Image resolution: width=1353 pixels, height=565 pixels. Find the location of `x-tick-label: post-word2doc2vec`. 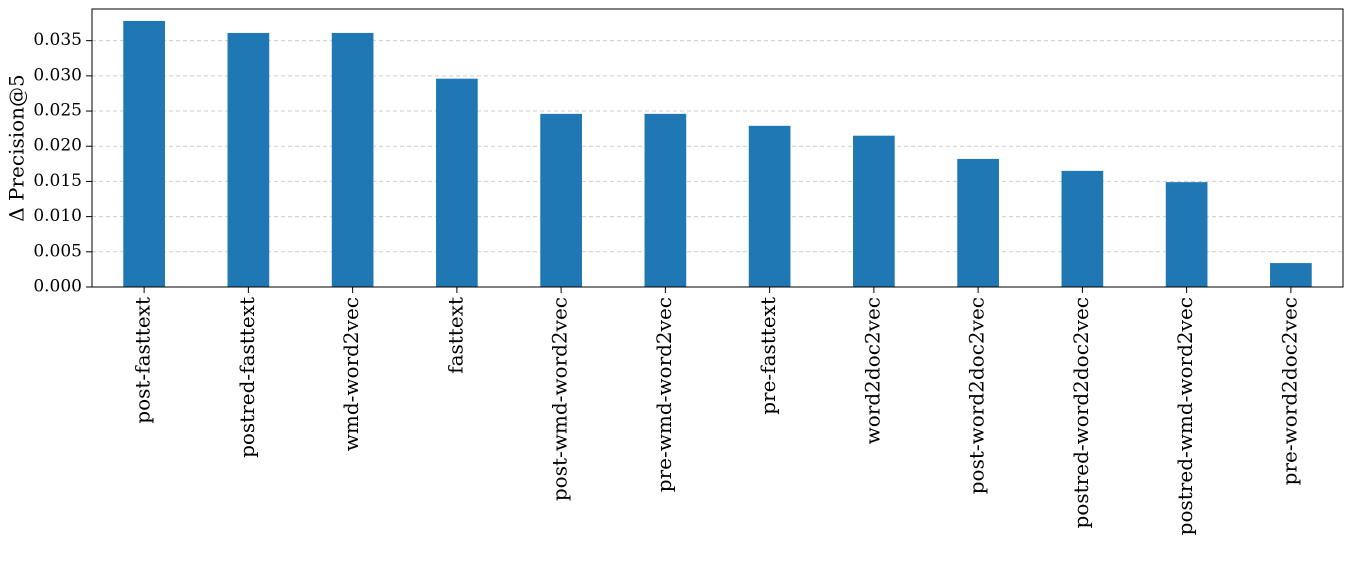

x-tick-label: post-word2doc2vec is located at coordinates (977, 395).